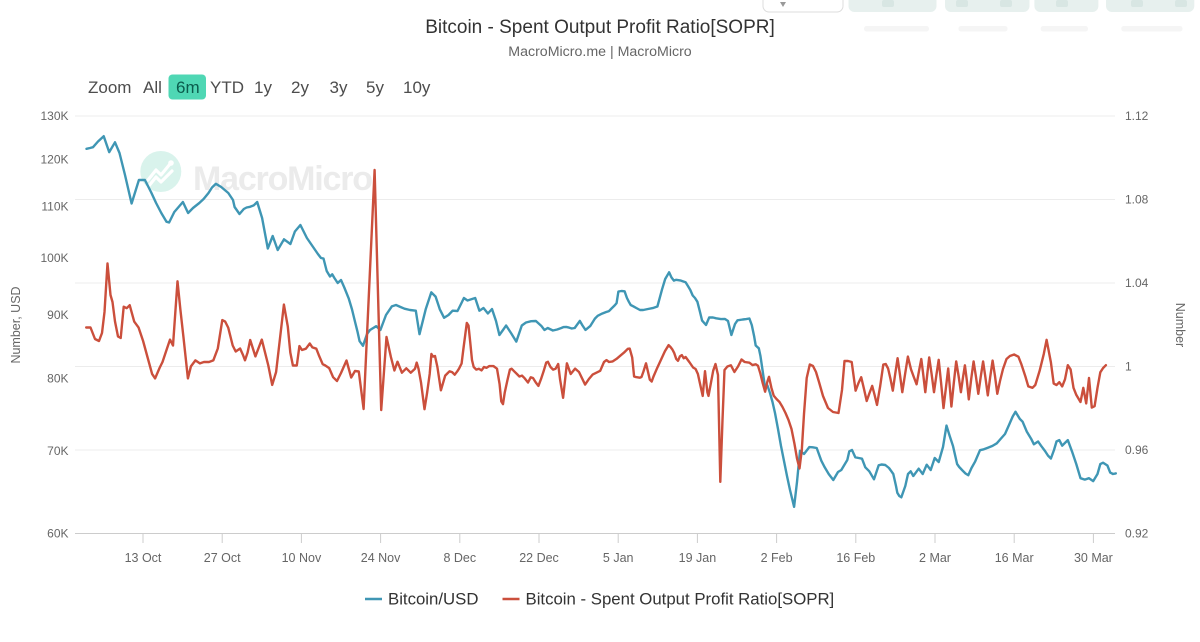 Image resolution: width=1200 pixels, height=642 pixels. What do you see at coordinates (57, 534) in the screenshot?
I see `svg-text: 60K` at bounding box center [57, 534].